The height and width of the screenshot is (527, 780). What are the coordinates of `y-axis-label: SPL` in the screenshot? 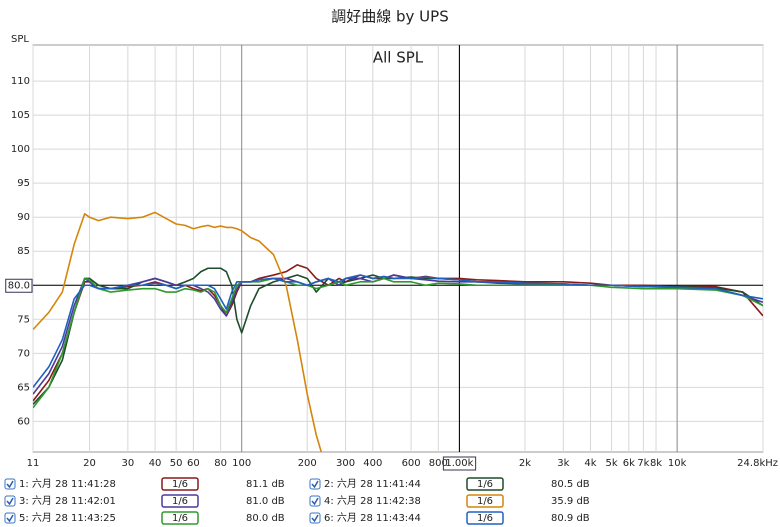 It's located at (20, 39).